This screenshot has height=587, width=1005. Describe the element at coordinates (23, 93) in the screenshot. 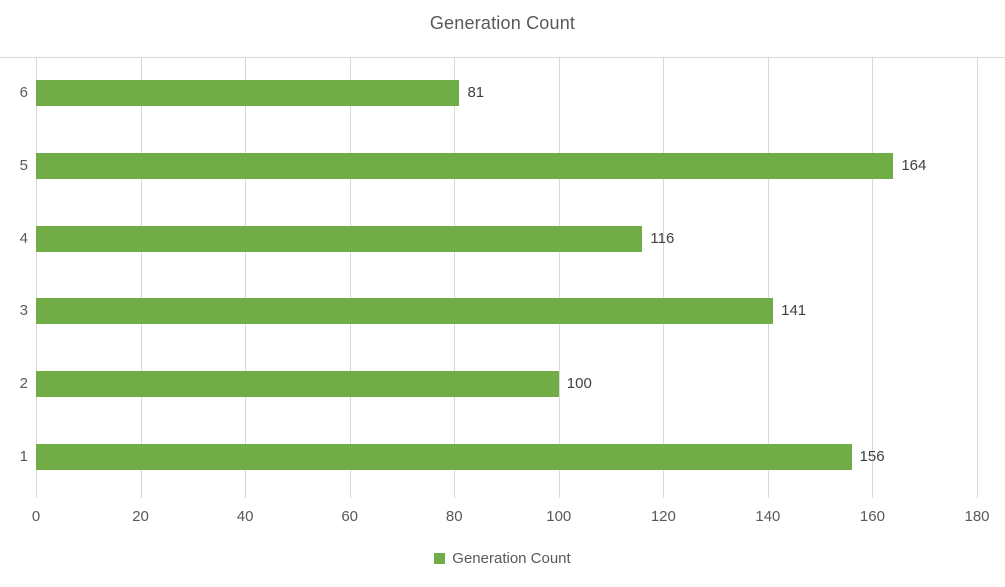

I see `category-label: 6` at that location.